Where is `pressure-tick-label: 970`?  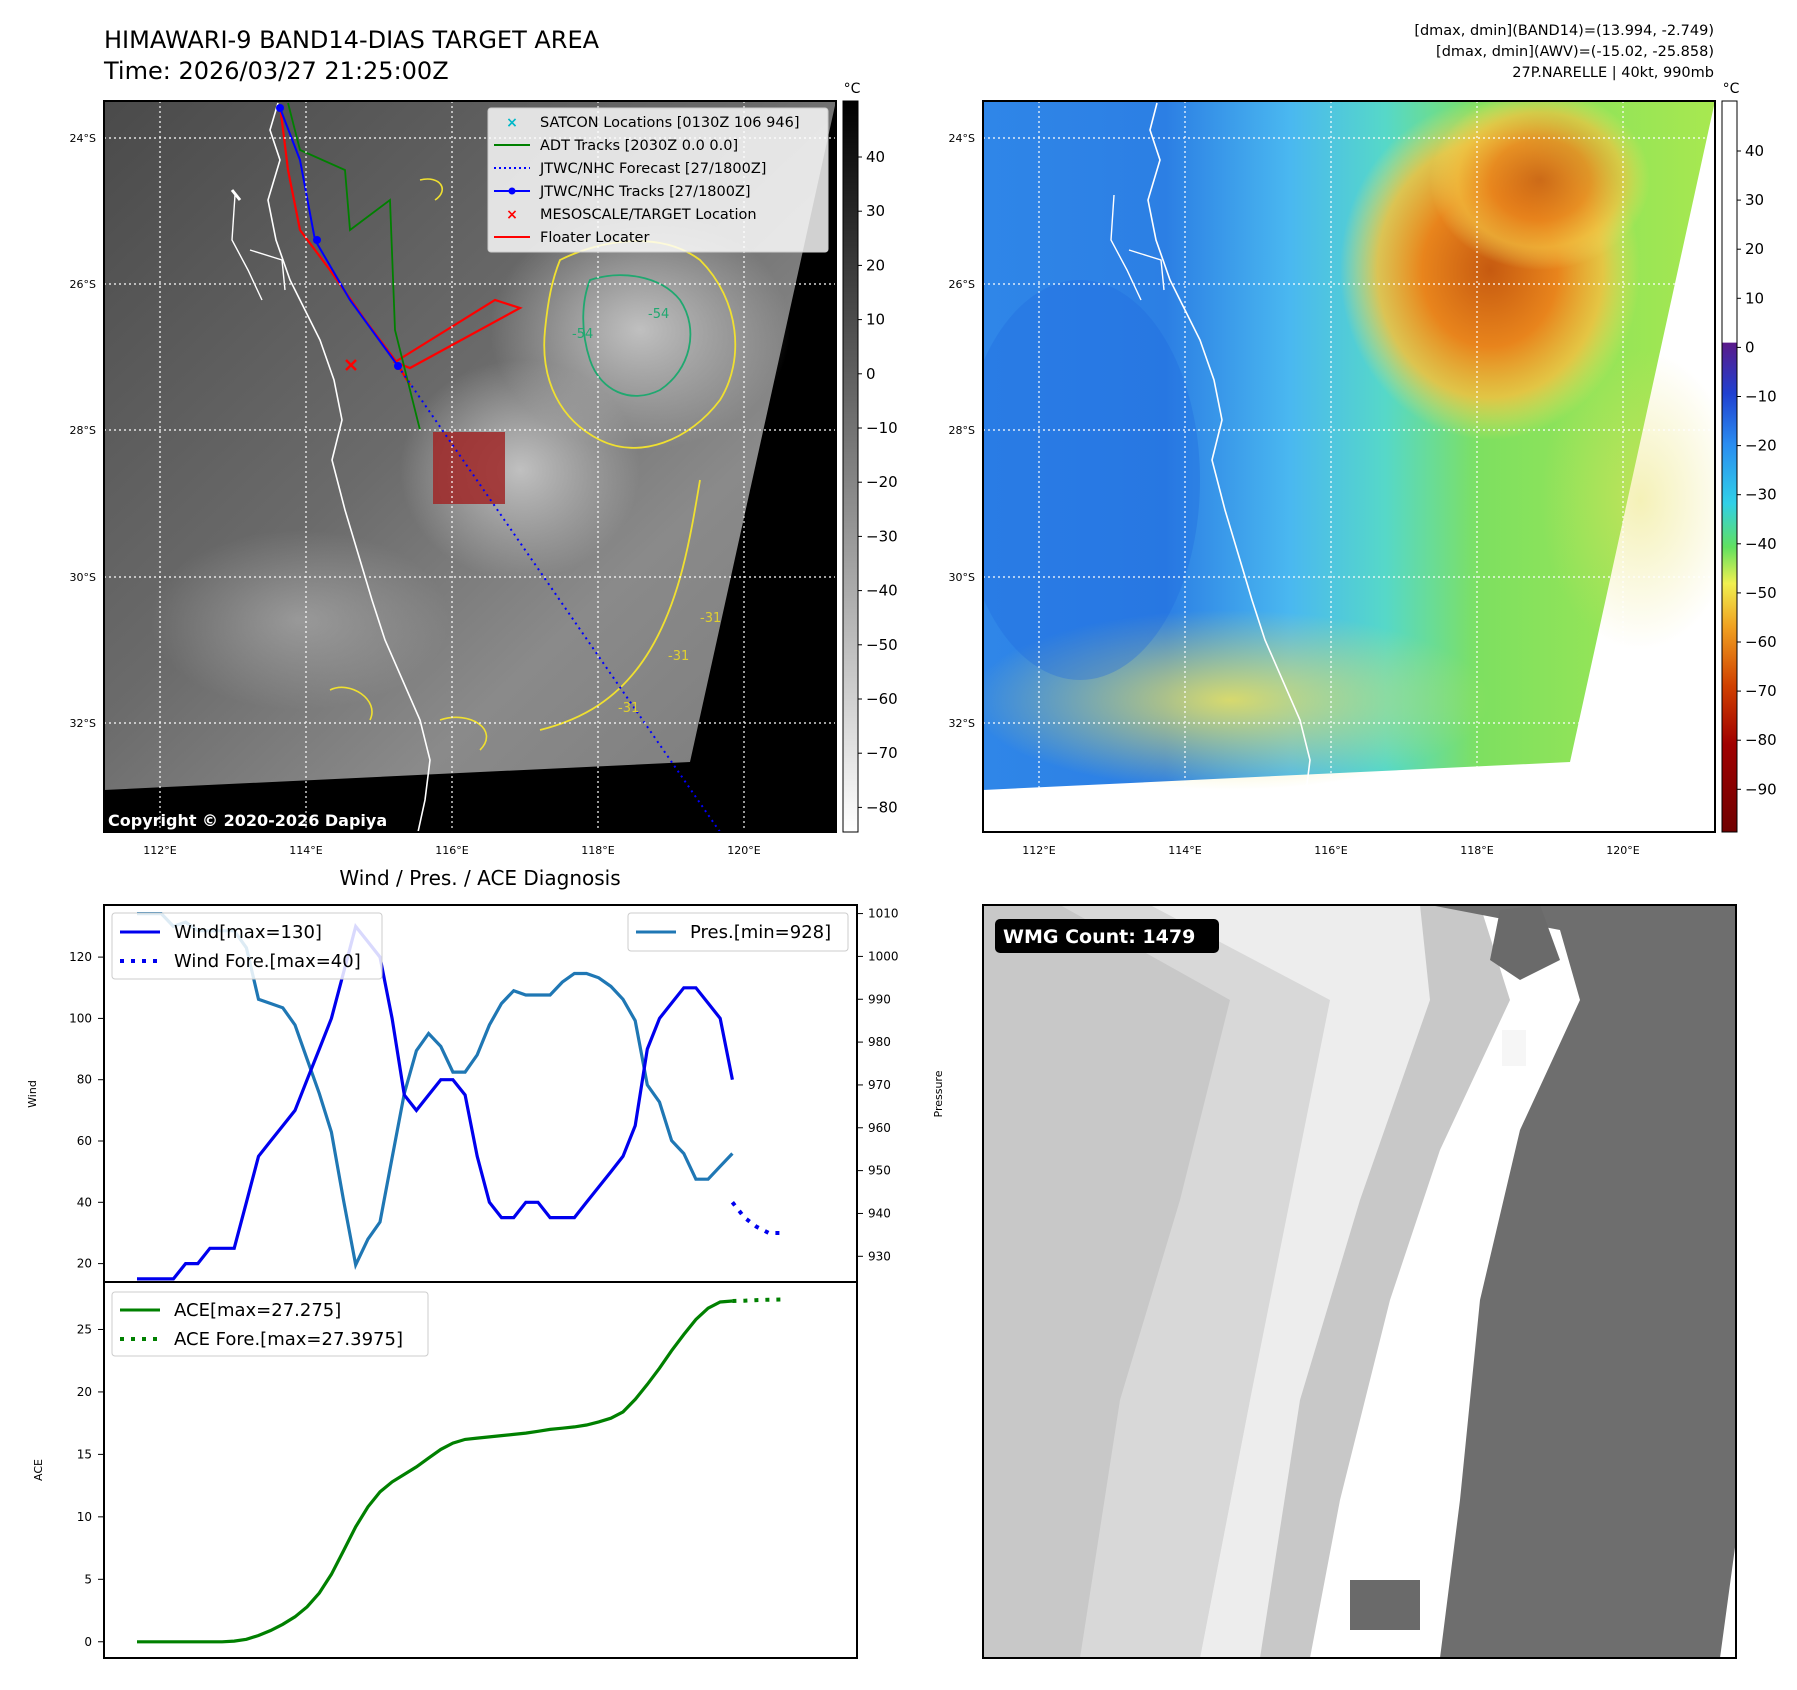
pressure-tick-label: 970 is located at coordinates (879, 1085).